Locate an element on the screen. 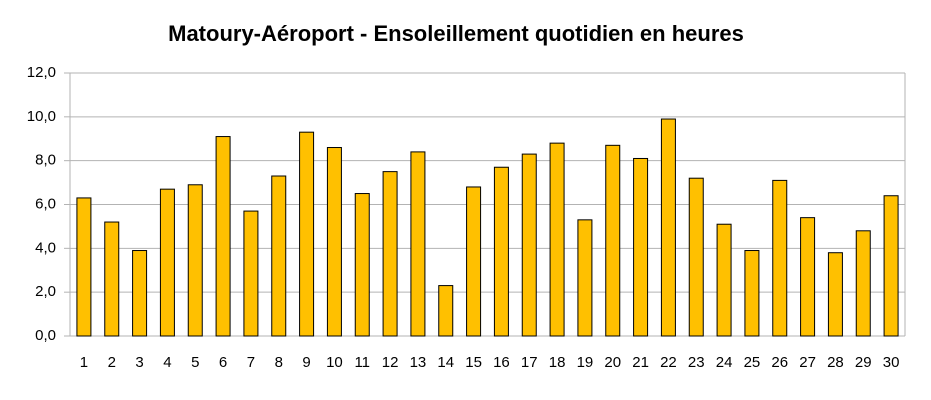 This screenshot has height=400, width=931. x-tick-label: 2 is located at coordinates (112, 362).